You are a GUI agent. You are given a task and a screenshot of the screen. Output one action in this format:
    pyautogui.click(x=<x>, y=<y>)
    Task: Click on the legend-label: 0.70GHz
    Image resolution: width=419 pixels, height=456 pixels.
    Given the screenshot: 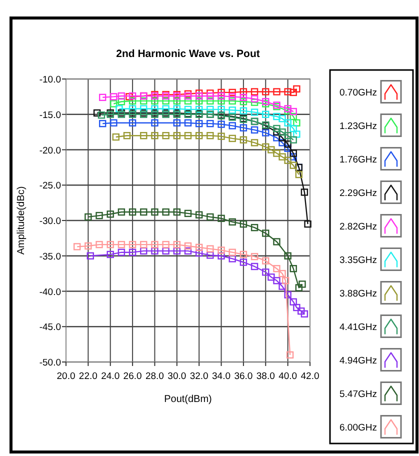 What is the action you would take?
    pyautogui.click(x=359, y=92)
    